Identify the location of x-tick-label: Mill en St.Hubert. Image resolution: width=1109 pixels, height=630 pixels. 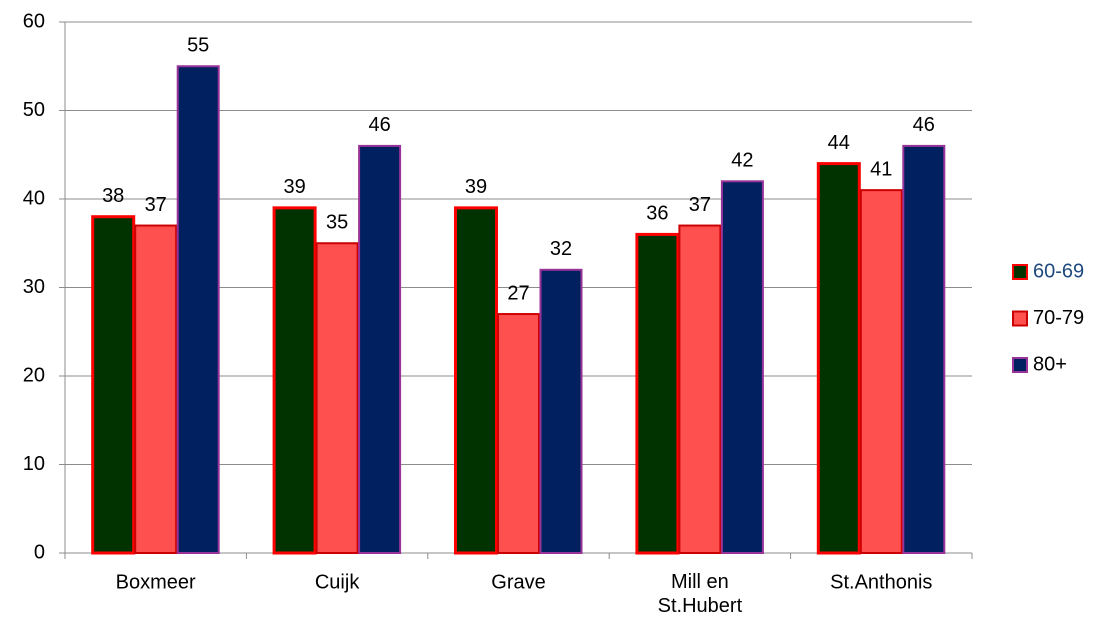
(700, 594).